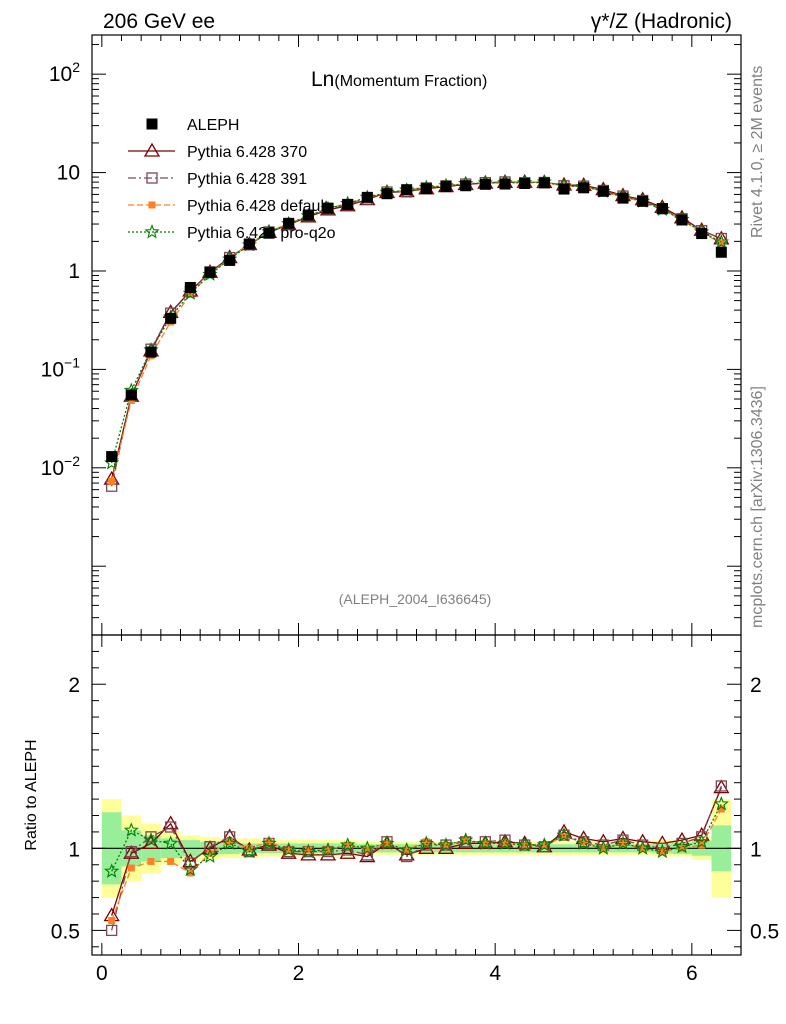  Describe the element at coordinates (415, 599) in the screenshot. I see `analysis-id-label: (ALEPH_2004_I636645)` at that location.